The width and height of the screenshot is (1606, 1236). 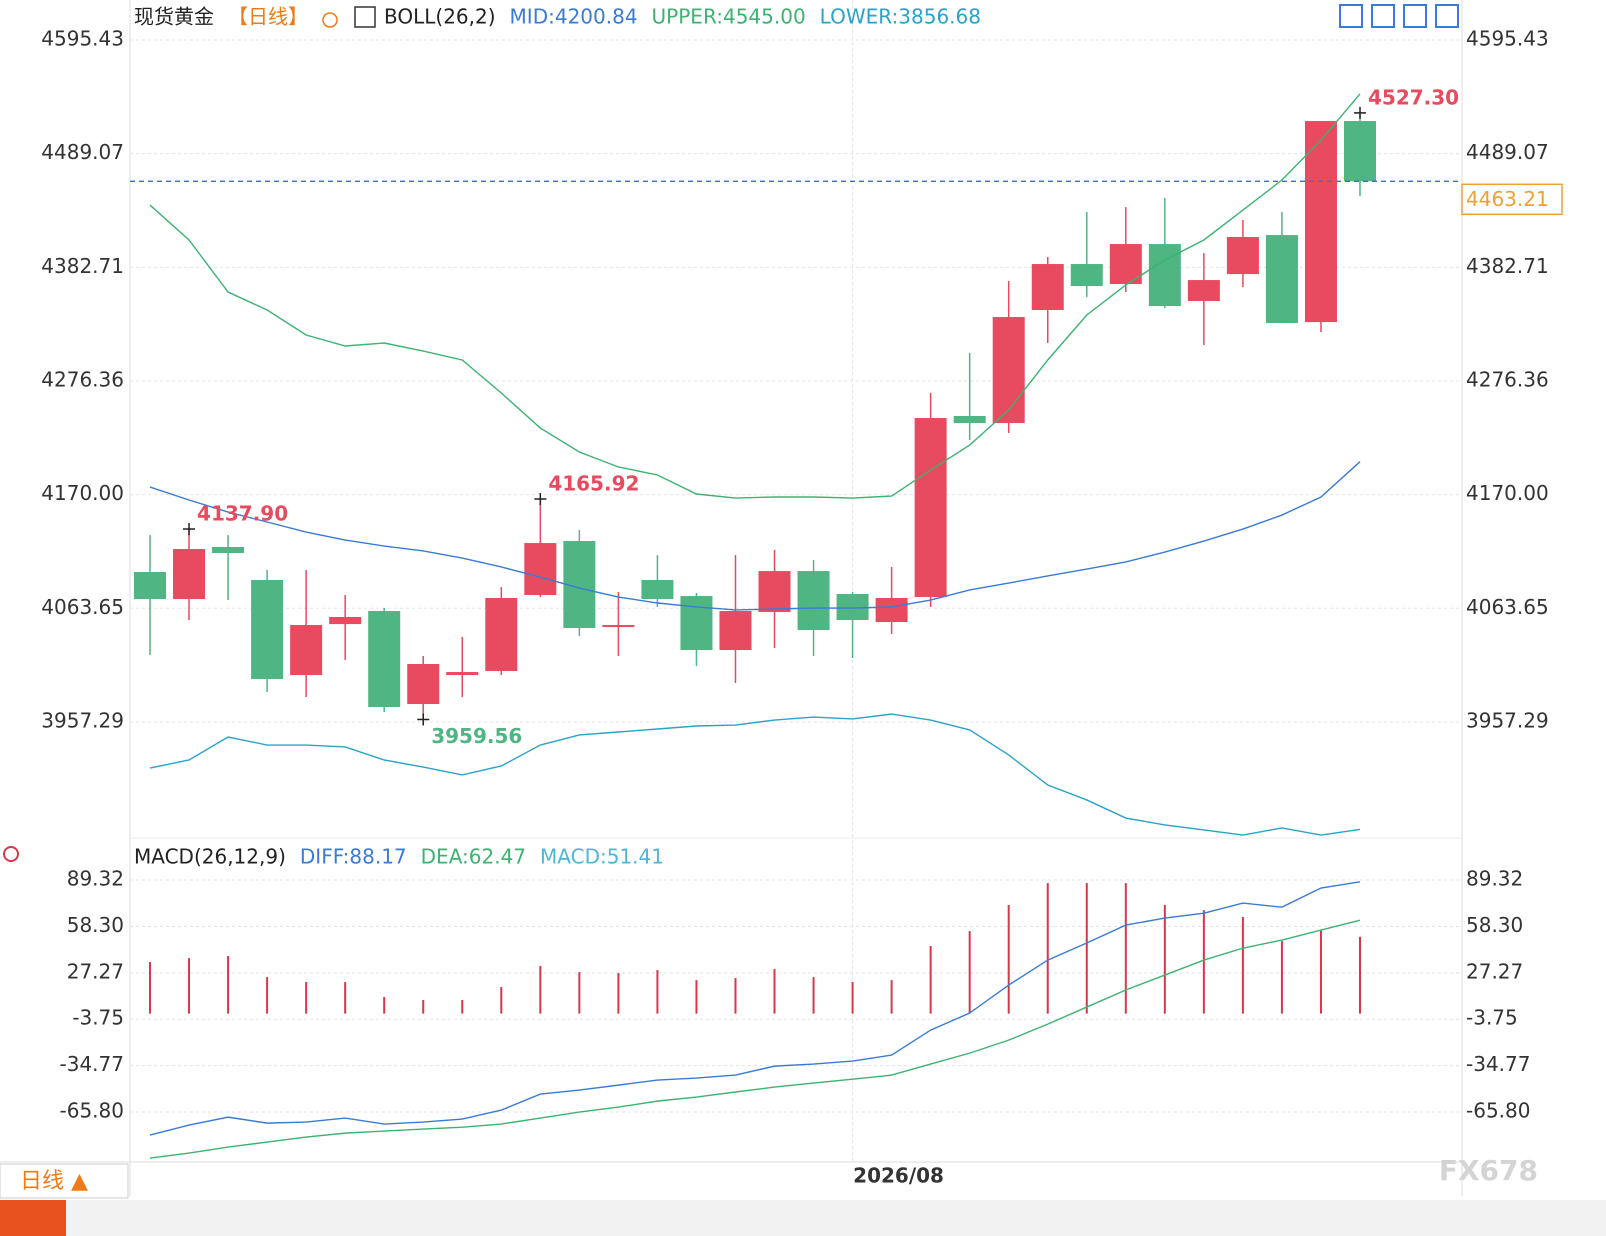 I want to click on period-icon, so click(x=330, y=20).